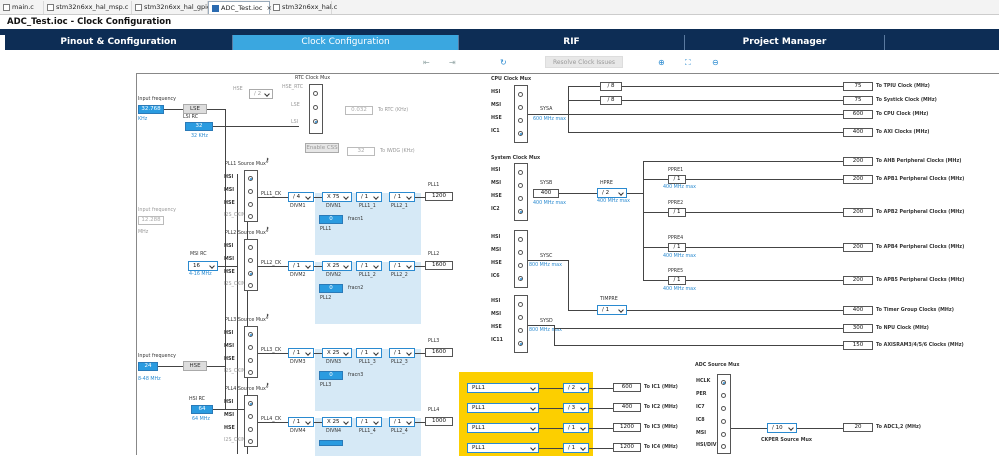 The height and width of the screenshot is (456, 999). Describe the element at coordinates (315, 93) in the screenshot. I see `rtc-hse-radio` at that location.